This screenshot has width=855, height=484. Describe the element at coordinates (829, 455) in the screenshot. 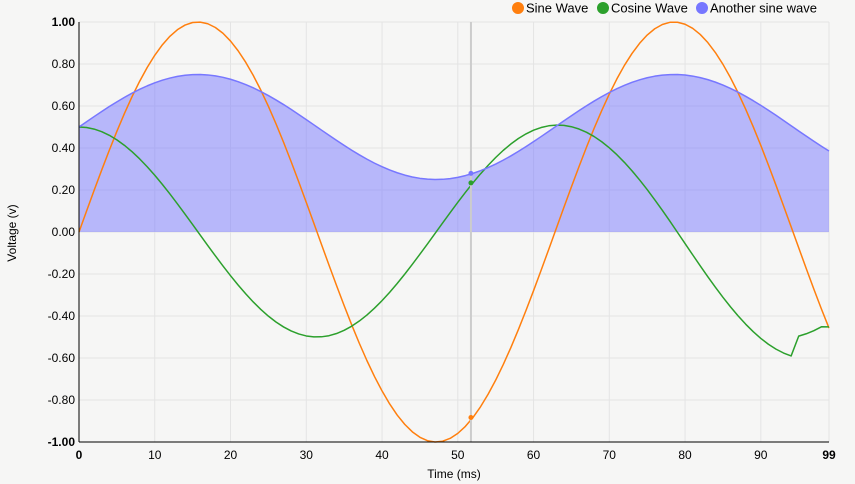

I see `x-tick-label: 99` at that location.